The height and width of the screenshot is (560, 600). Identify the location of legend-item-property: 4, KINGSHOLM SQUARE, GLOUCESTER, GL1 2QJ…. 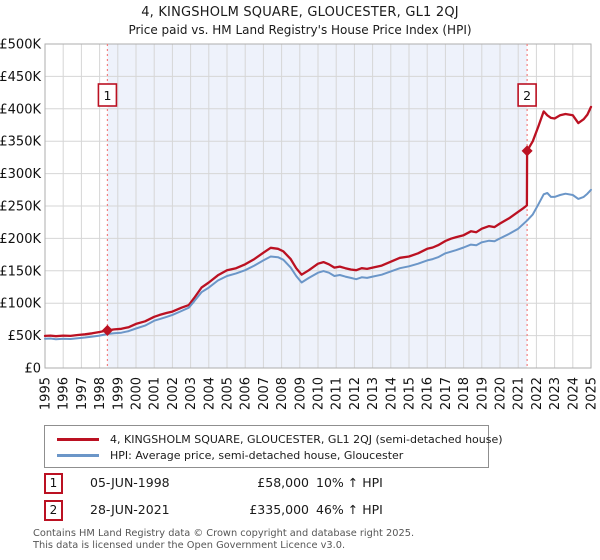
(280, 439).